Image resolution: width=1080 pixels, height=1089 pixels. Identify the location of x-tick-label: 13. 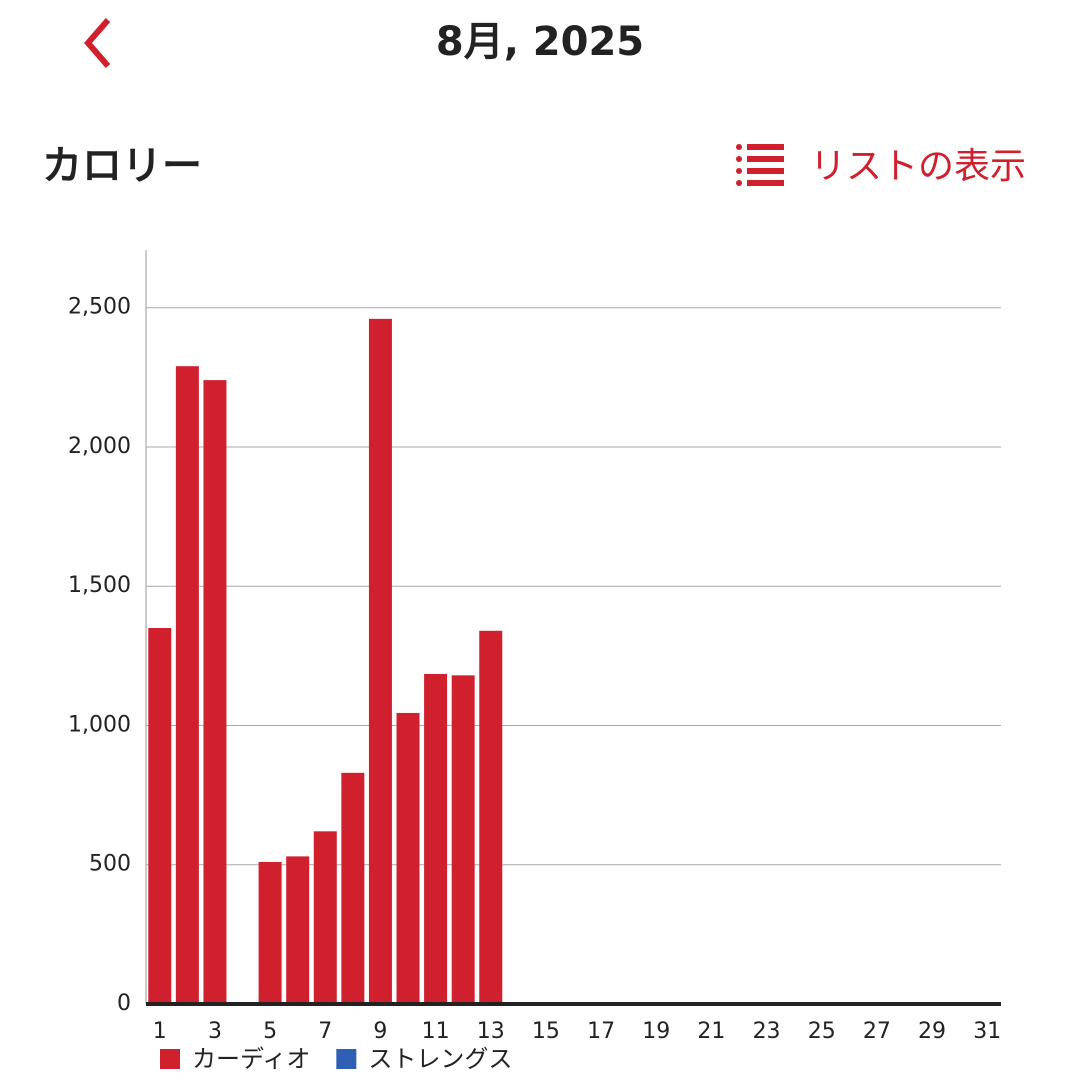
(491, 1031).